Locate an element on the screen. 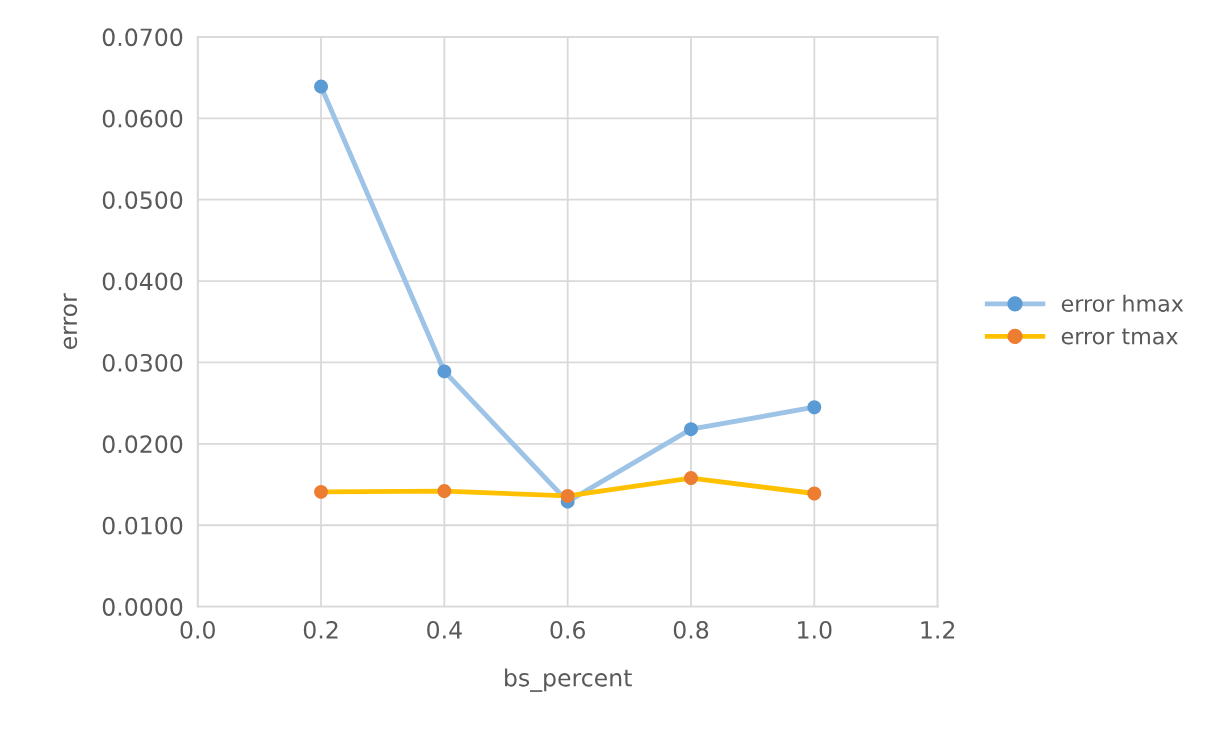 The height and width of the screenshot is (738, 1213). x-tick-label: 0.4 is located at coordinates (444, 629).